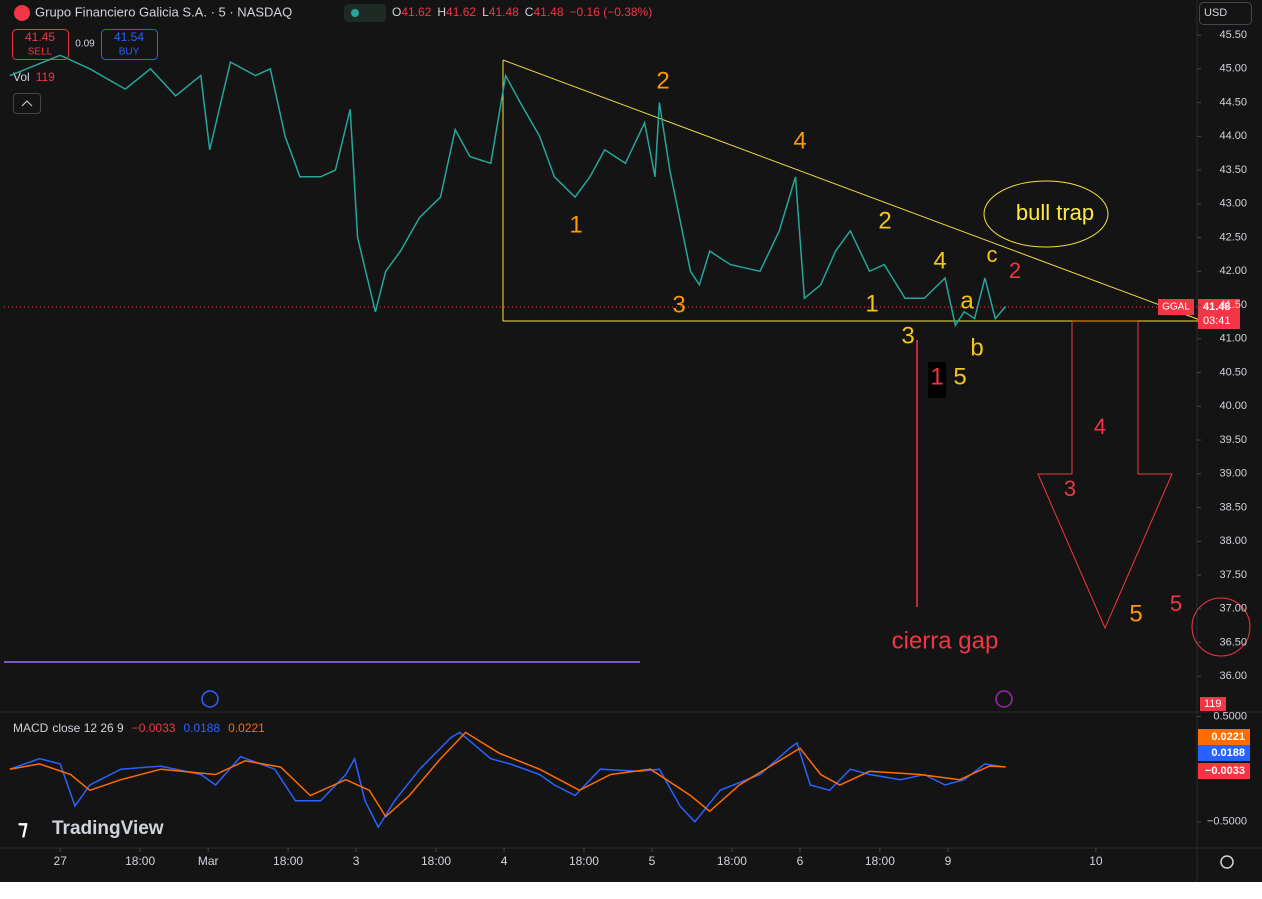 The image size is (1262, 899). What do you see at coordinates (1233, 271) in the screenshot?
I see `y-tick-label: 42.00` at bounding box center [1233, 271].